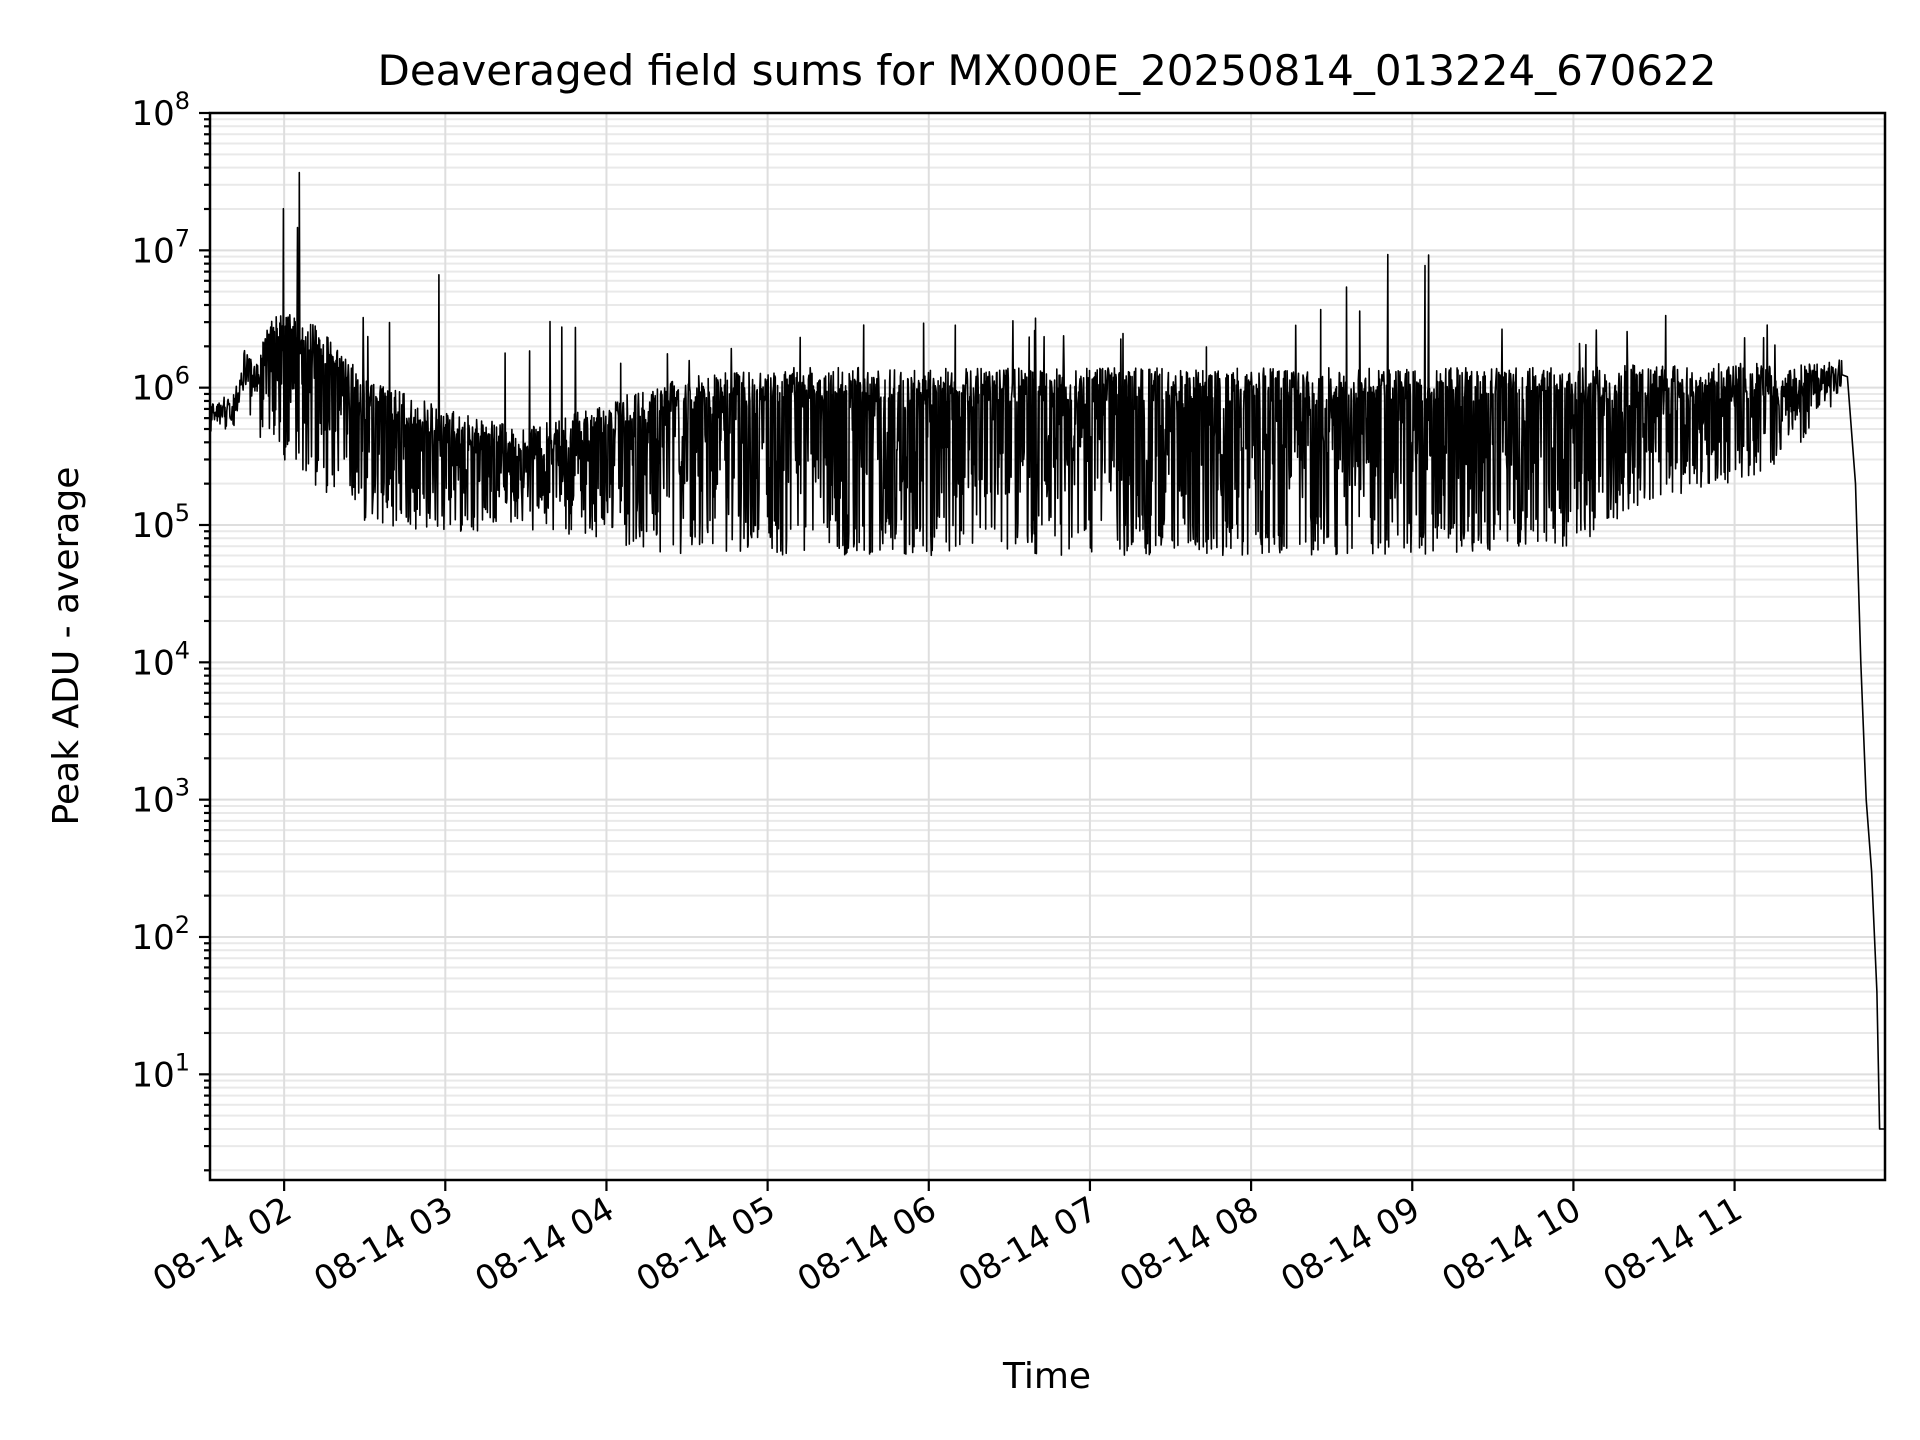 The image size is (1920, 1440). I want to click on x-tick-label: 08-14 08, so click(1189, 1244).